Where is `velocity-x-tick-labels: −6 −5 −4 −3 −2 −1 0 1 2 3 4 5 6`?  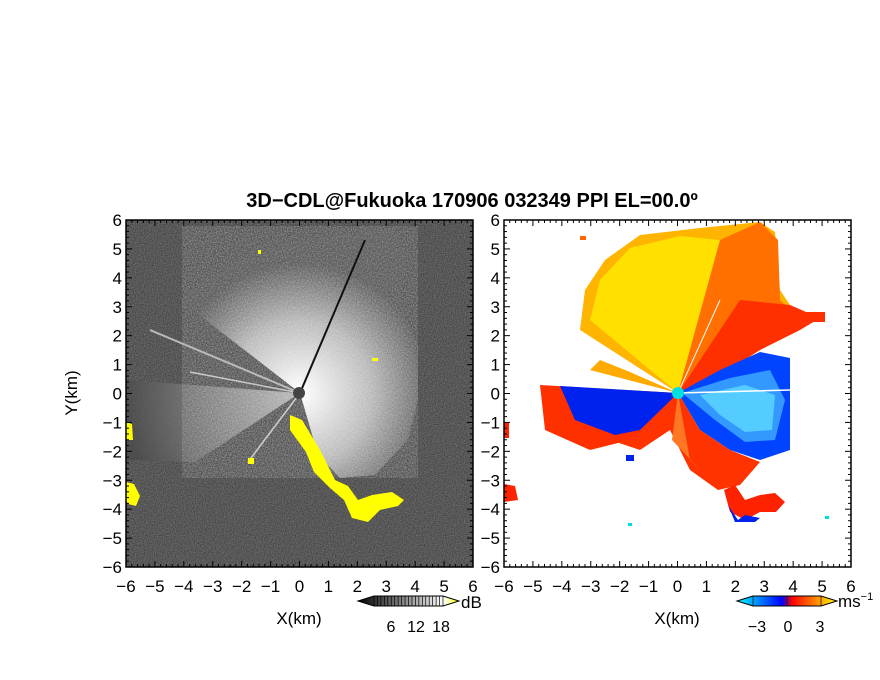
velocity-x-tick-labels: −6 −5 −4 −3 −2 −1 0 1 2 3 4 5 6 is located at coordinates (674, 586).